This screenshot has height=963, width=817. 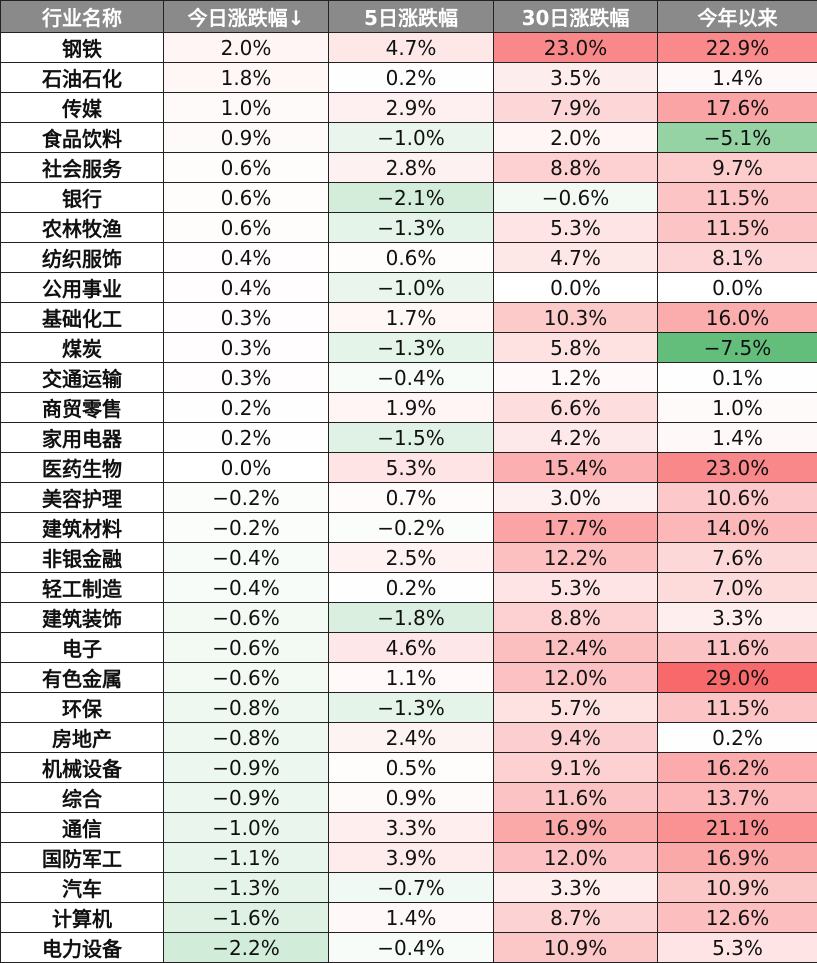 What do you see at coordinates (82, 738) in the screenshot?
I see `industry-name: 房地产` at bounding box center [82, 738].